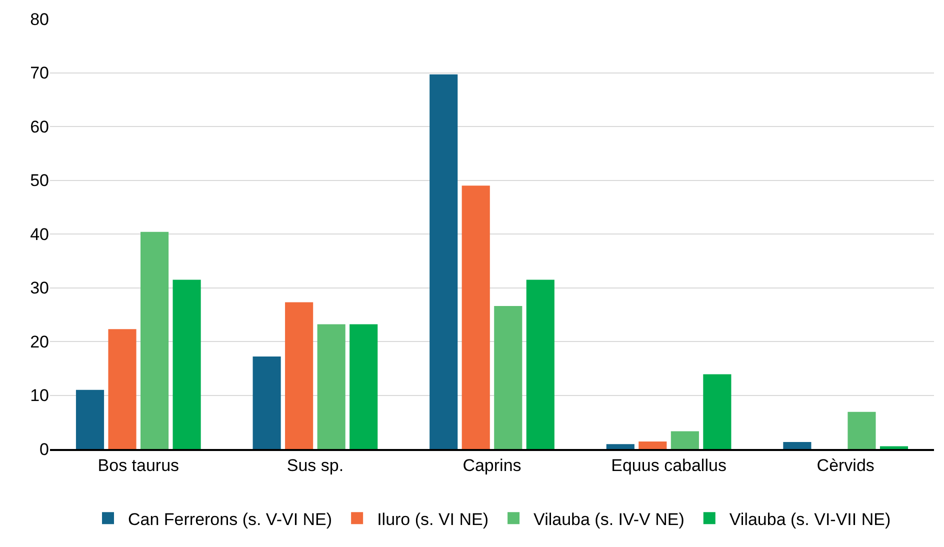 This screenshot has height=547, width=944. Describe the element at coordinates (39, 288) in the screenshot. I see `y-tick-label: 30` at that location.